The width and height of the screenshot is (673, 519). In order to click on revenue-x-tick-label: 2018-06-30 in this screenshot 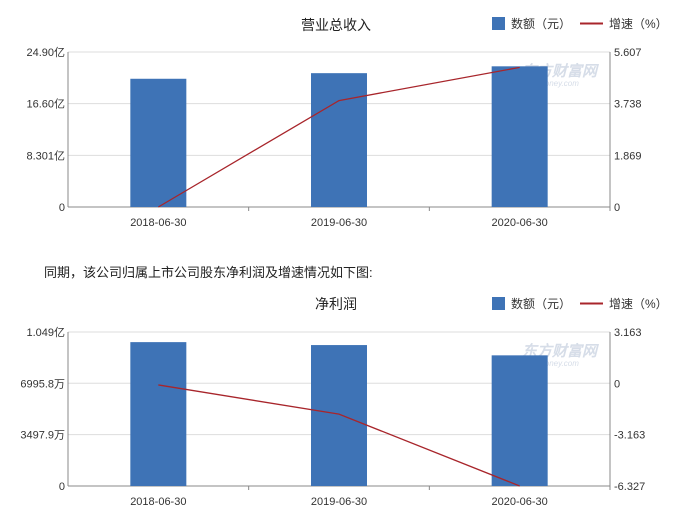, I will do `click(158, 223)`.